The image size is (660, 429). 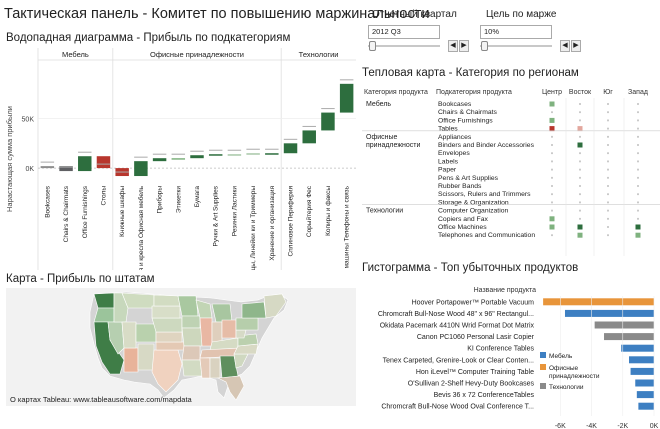 I want to click on state-new-england, so click(x=275, y=306).